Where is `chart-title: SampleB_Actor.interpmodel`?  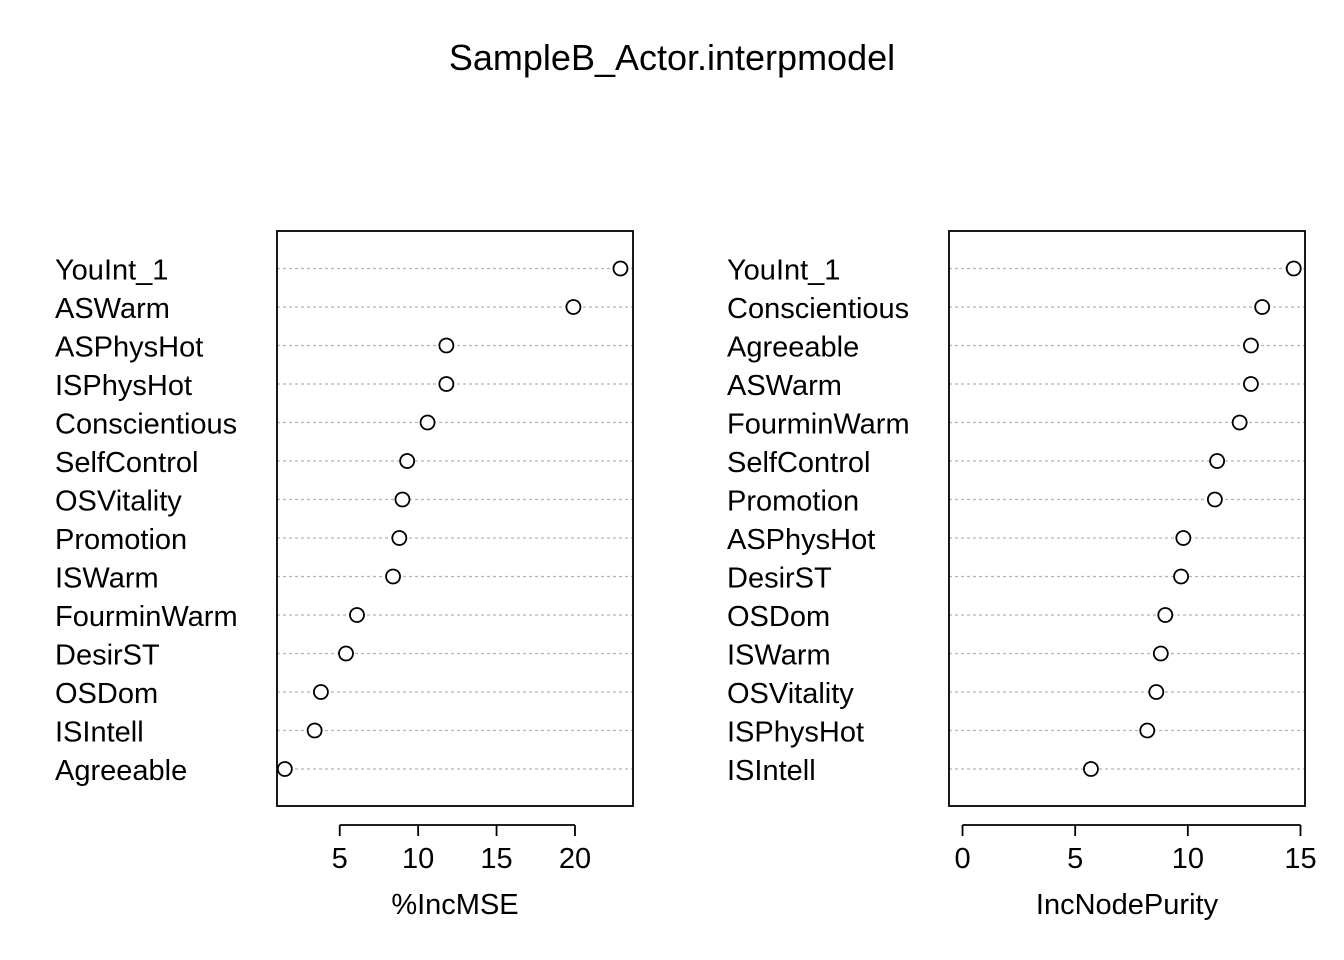 chart-title: SampleB_Actor.interpmodel is located at coordinates (672, 57).